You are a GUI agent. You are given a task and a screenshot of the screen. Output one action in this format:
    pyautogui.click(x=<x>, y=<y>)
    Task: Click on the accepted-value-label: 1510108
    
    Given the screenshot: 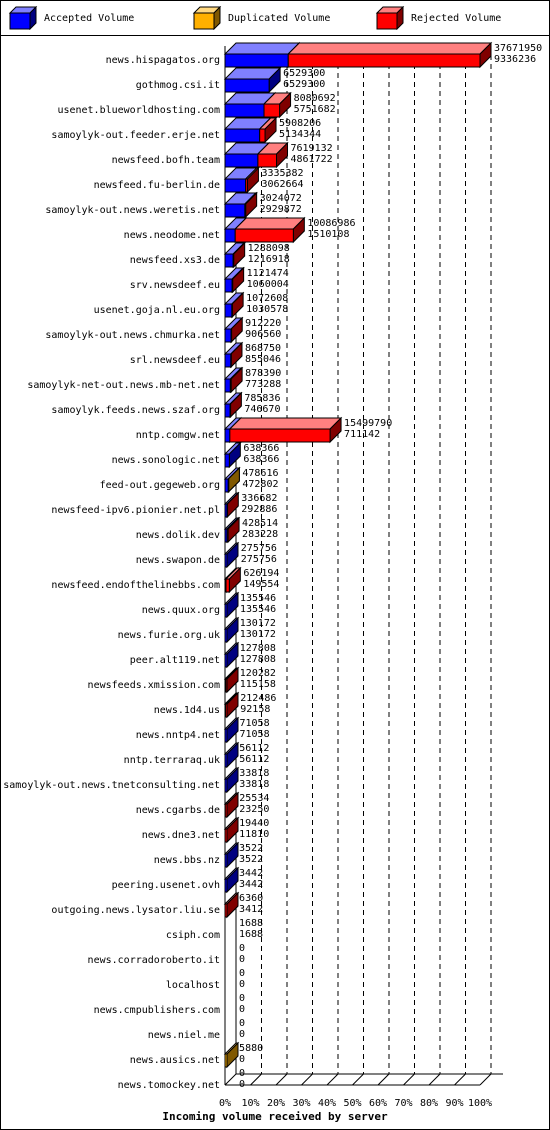 What is the action you would take?
    pyautogui.click(x=328, y=234)
    